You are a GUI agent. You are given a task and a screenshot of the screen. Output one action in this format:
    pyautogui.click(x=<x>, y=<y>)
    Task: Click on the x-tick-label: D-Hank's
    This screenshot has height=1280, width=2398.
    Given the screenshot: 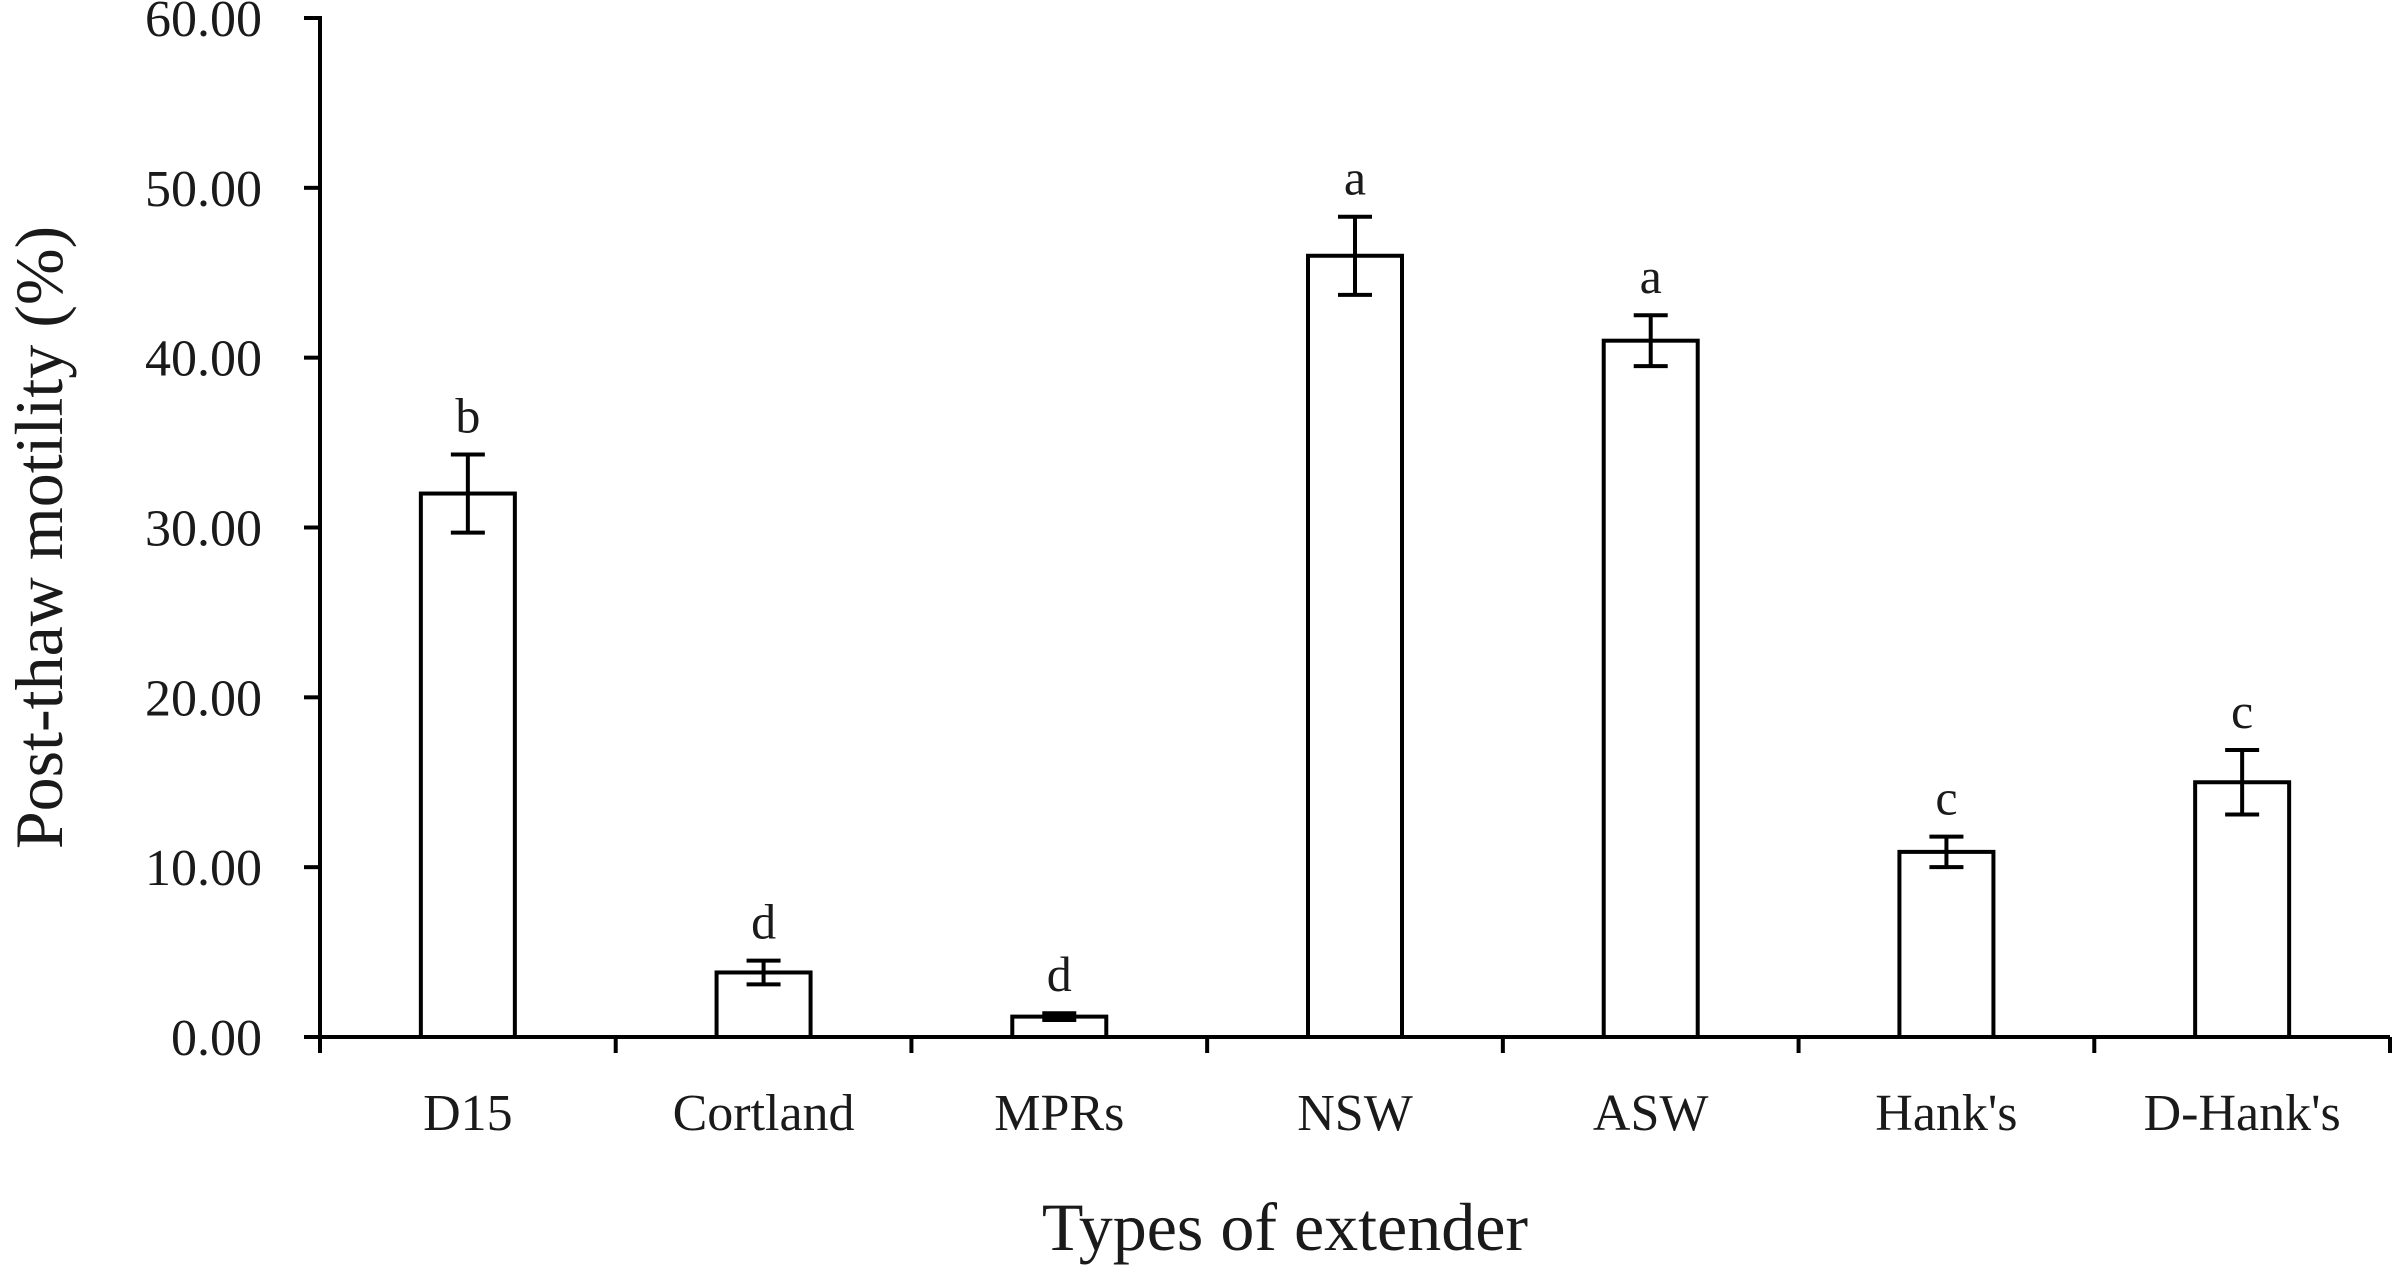 What is the action you would take?
    pyautogui.click(x=2242, y=1113)
    